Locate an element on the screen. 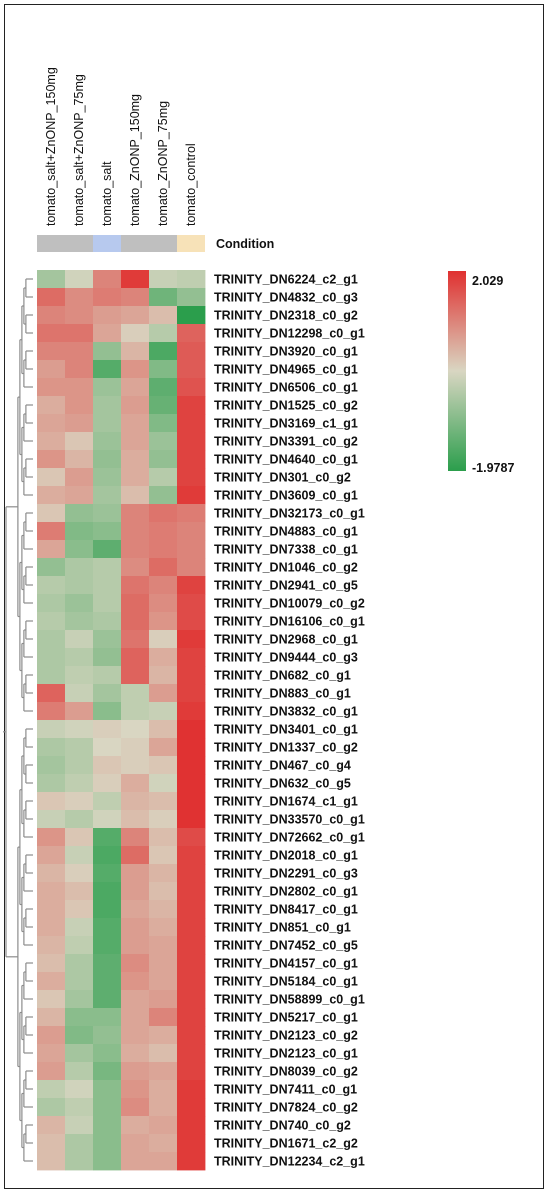  row-label: TRINITY_DN3920_c0_g1 is located at coordinates (286, 352).